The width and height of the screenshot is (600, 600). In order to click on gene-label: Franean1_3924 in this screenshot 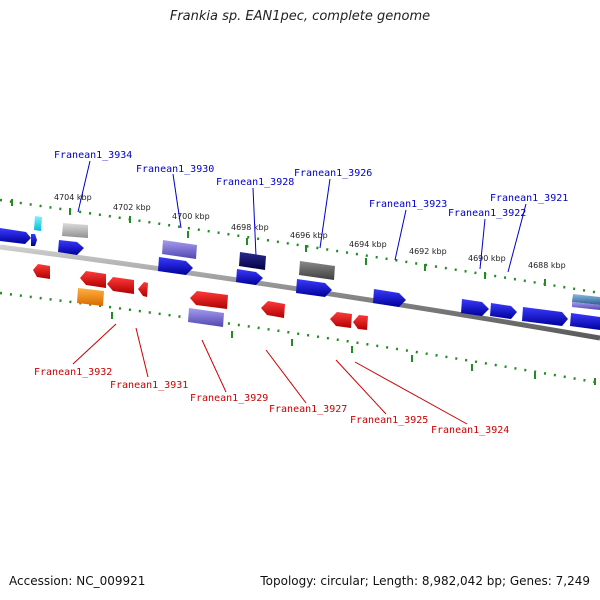, I will do `click(470, 430)`.